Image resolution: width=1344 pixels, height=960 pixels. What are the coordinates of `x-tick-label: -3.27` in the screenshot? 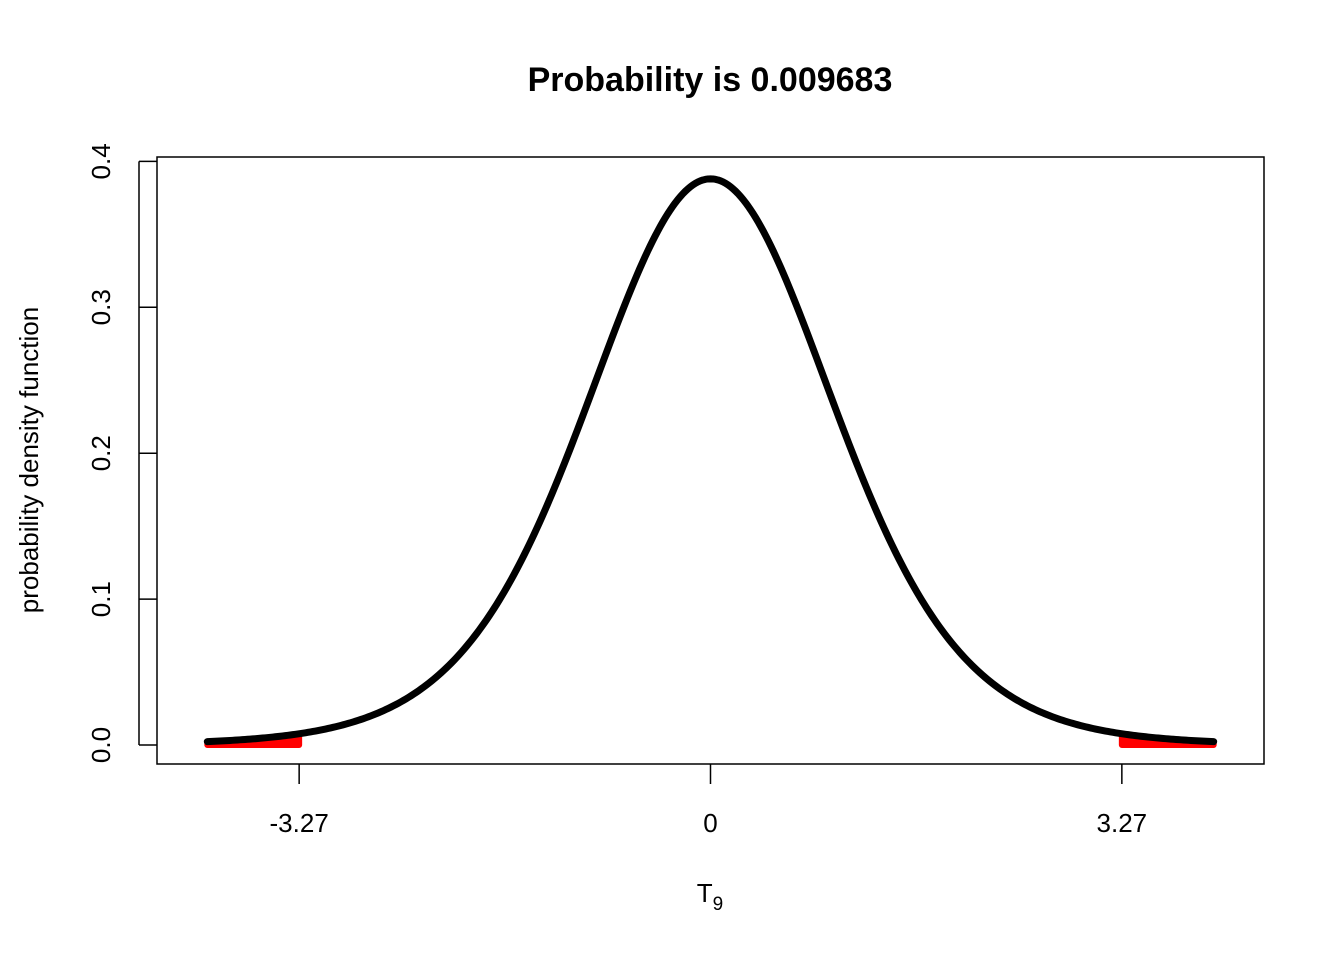 It's located at (299, 823).